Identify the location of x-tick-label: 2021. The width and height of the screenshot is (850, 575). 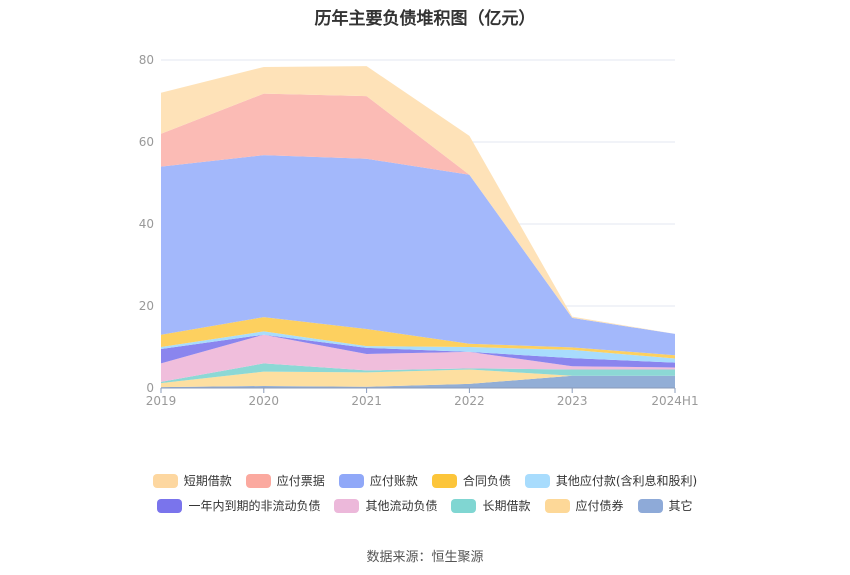
(366, 401).